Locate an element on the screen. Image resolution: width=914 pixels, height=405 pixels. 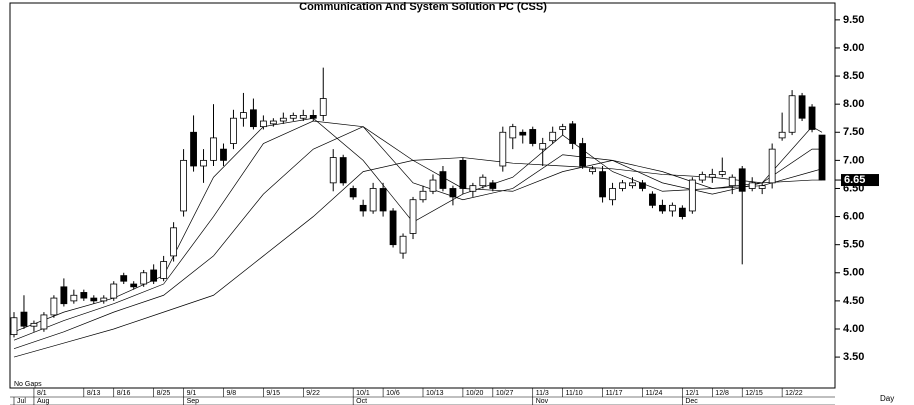
x-tick-label: 10/6 is located at coordinates (393, 393).